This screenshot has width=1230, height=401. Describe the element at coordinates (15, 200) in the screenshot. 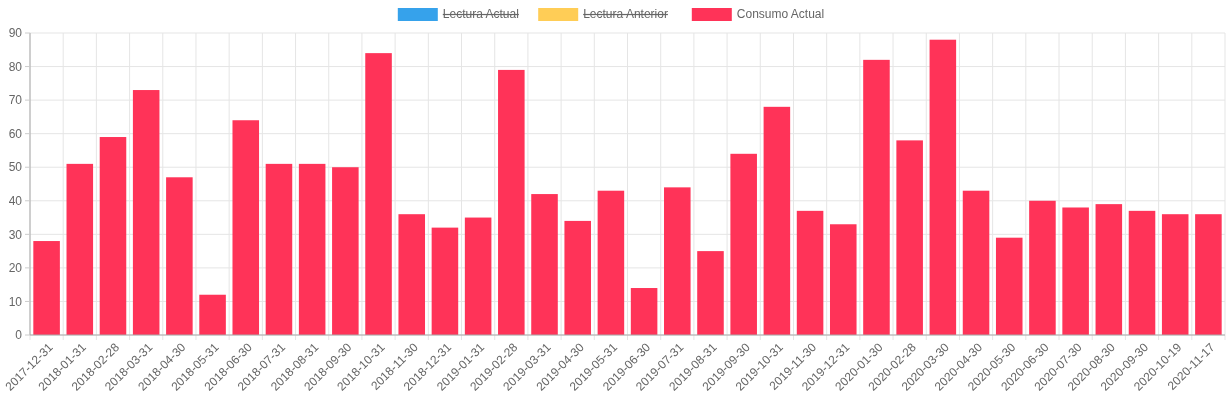

I see `y-tick-label: 40` at that location.